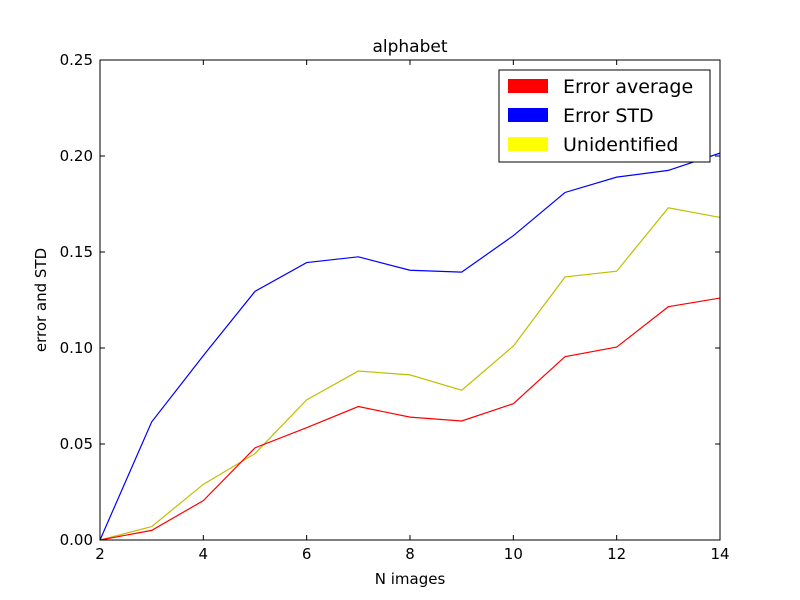 The height and width of the screenshot is (600, 800). What do you see at coordinates (76, 60) in the screenshot?
I see `y-tick-label: 0.25` at bounding box center [76, 60].